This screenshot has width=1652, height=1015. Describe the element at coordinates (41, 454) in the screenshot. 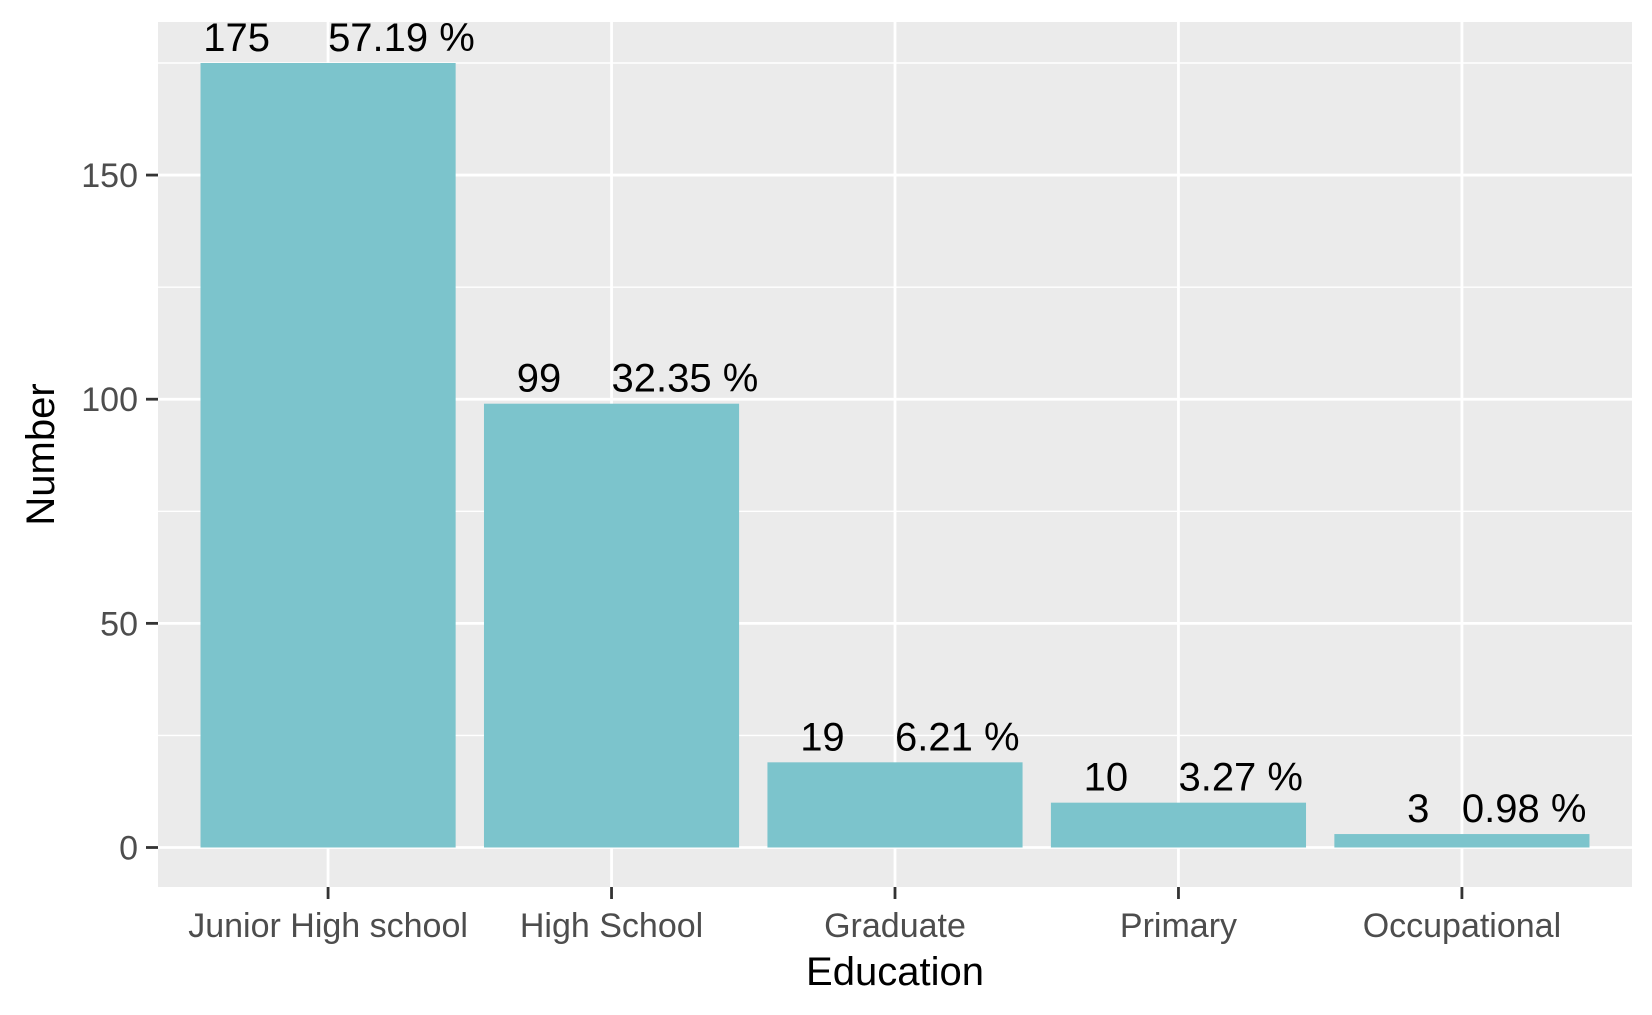

I see `y-axis-title: Number` at that location.